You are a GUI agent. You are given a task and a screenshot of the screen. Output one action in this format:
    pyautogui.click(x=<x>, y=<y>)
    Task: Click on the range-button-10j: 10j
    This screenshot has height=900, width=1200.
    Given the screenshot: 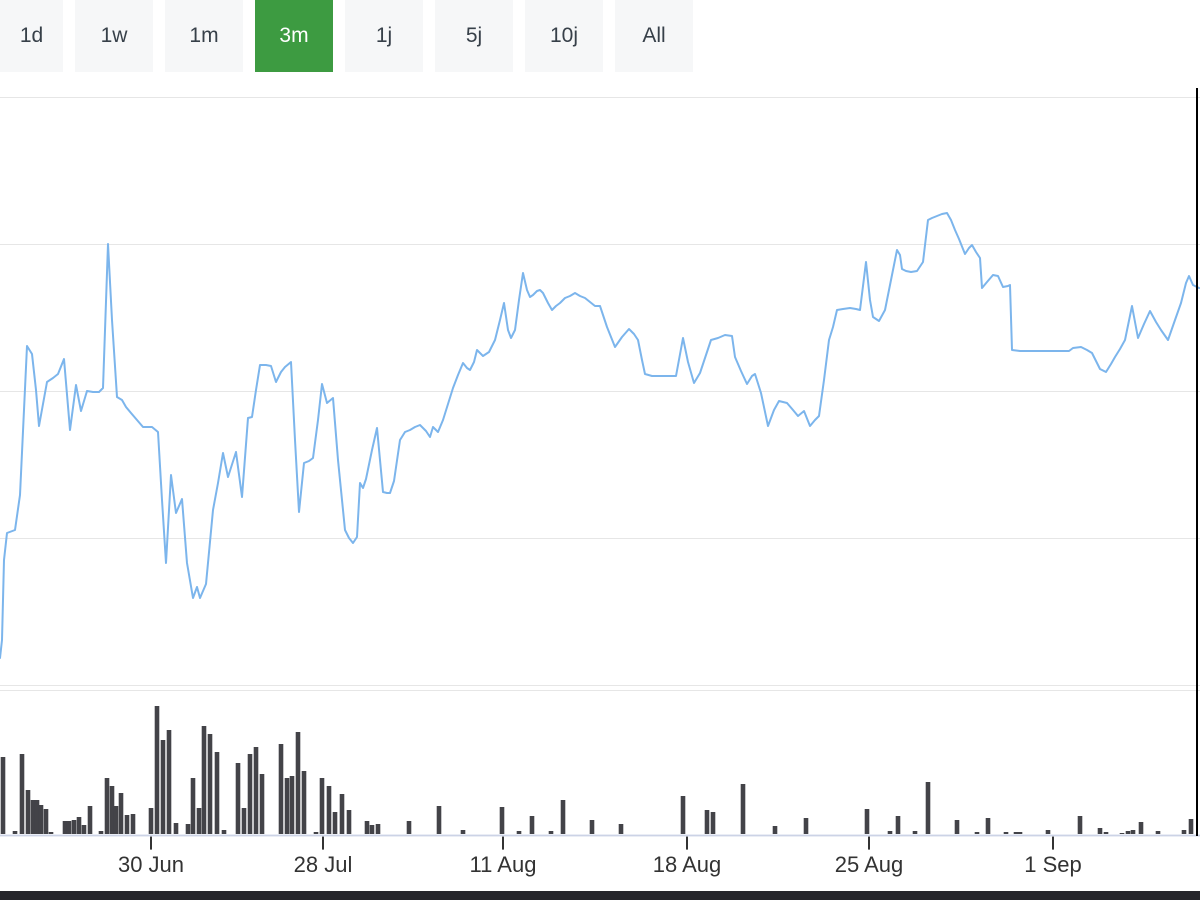 What is the action you would take?
    pyautogui.click(x=564, y=36)
    